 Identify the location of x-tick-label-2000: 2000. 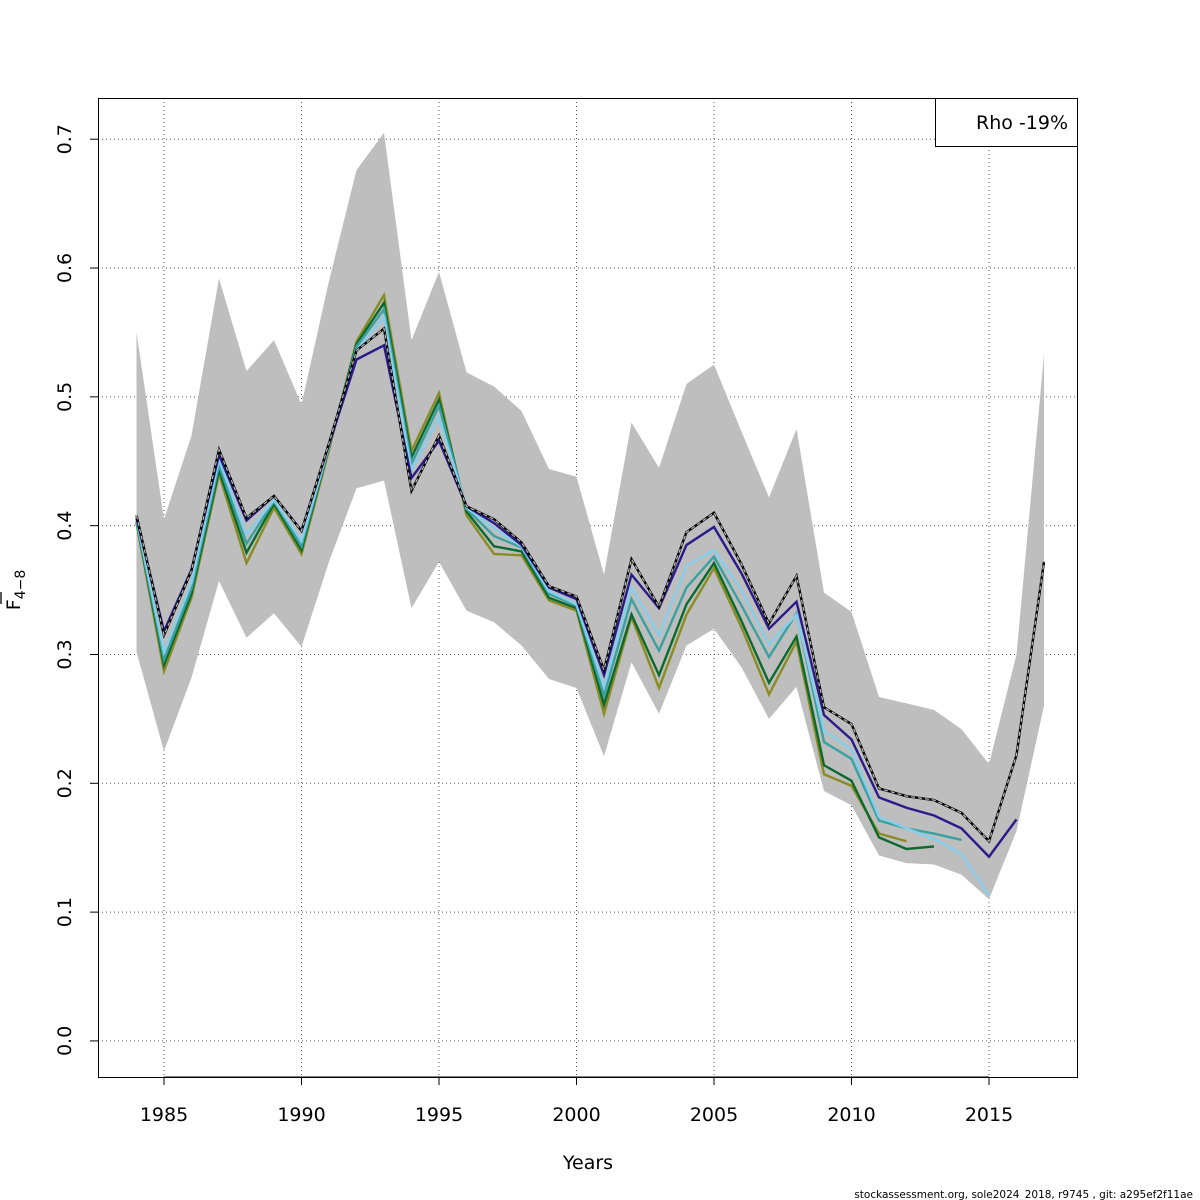
(576, 1115).